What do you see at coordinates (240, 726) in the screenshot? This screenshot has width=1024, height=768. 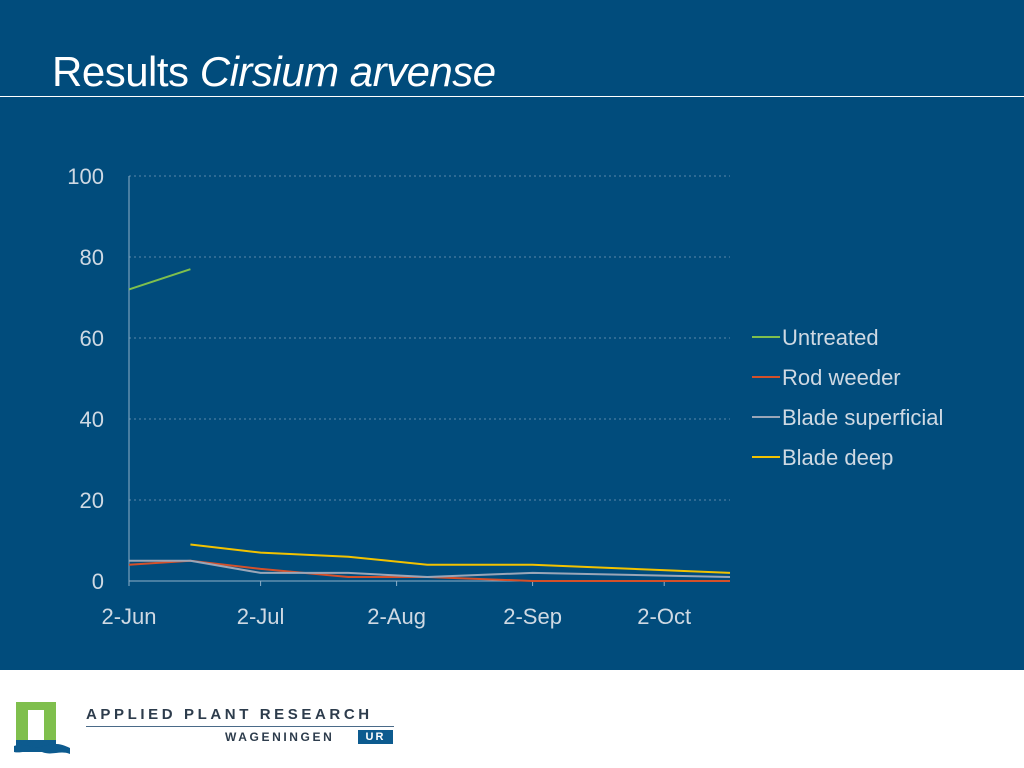 I see `logo-divider` at bounding box center [240, 726].